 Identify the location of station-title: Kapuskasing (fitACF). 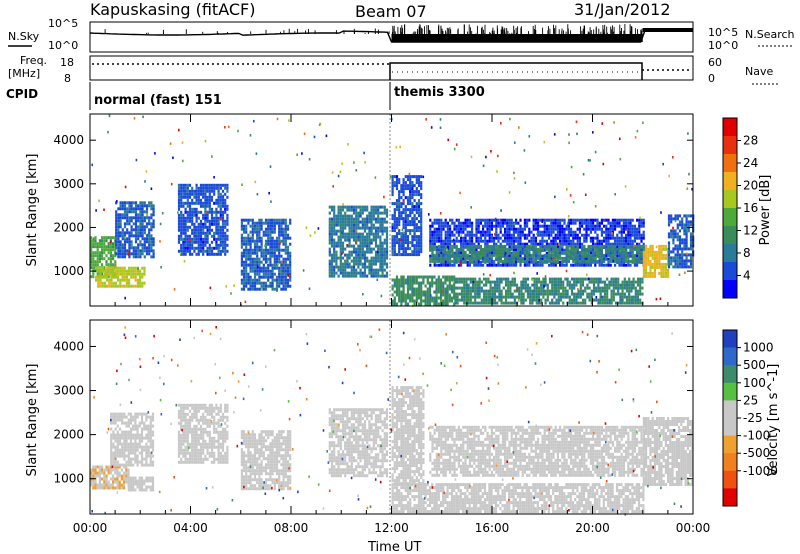
(172, 9).